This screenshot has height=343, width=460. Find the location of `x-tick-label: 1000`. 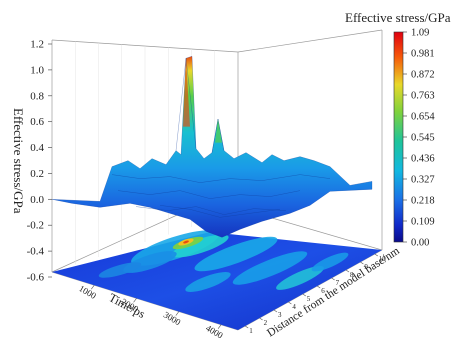

x-tick-label: 1000 is located at coordinates (87, 292).